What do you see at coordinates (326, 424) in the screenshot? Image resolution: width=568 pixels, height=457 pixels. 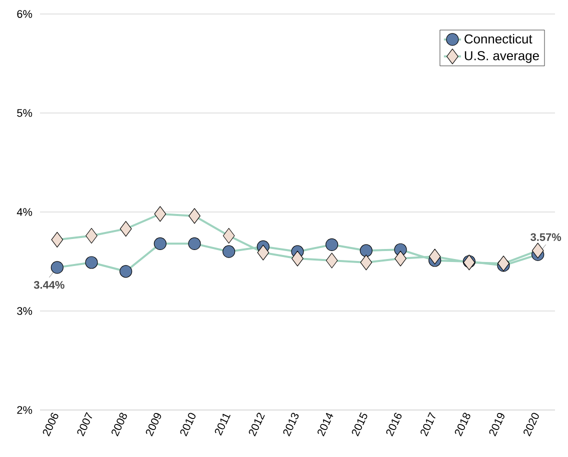 I see `x-tick-label: 2014` at bounding box center [326, 424].